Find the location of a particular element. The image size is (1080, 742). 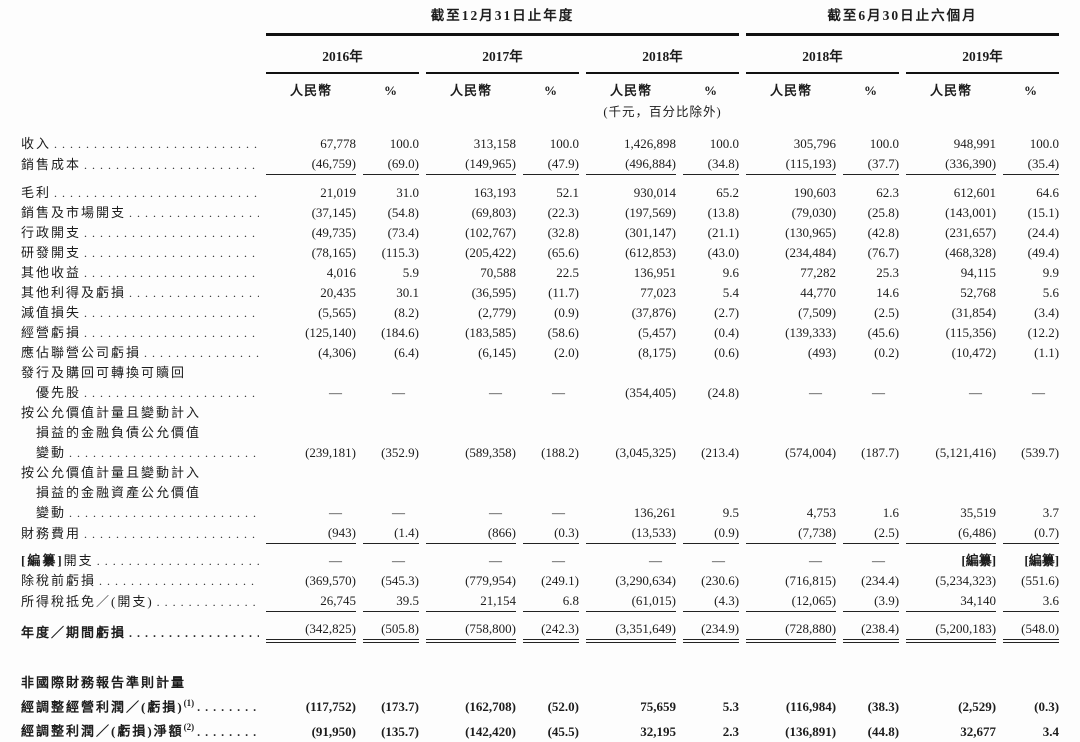

cell-amount: (234,484) is located at coordinates (811, 252).